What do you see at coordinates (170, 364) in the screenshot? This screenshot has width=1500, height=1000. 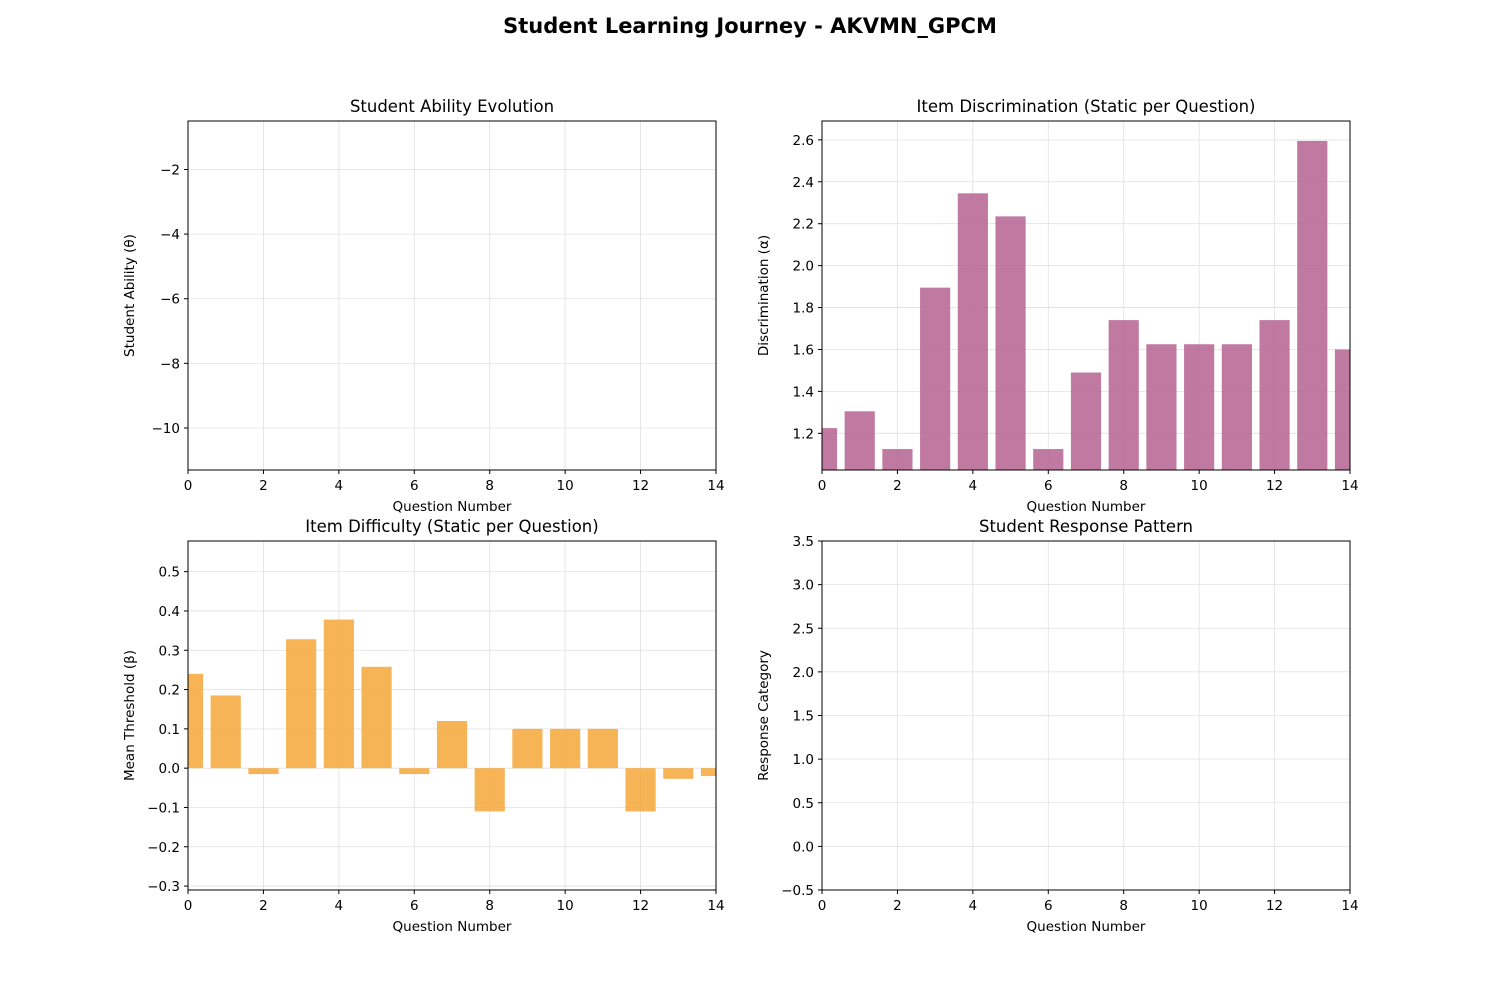 I see `y-tick-label: −8` at bounding box center [170, 364].